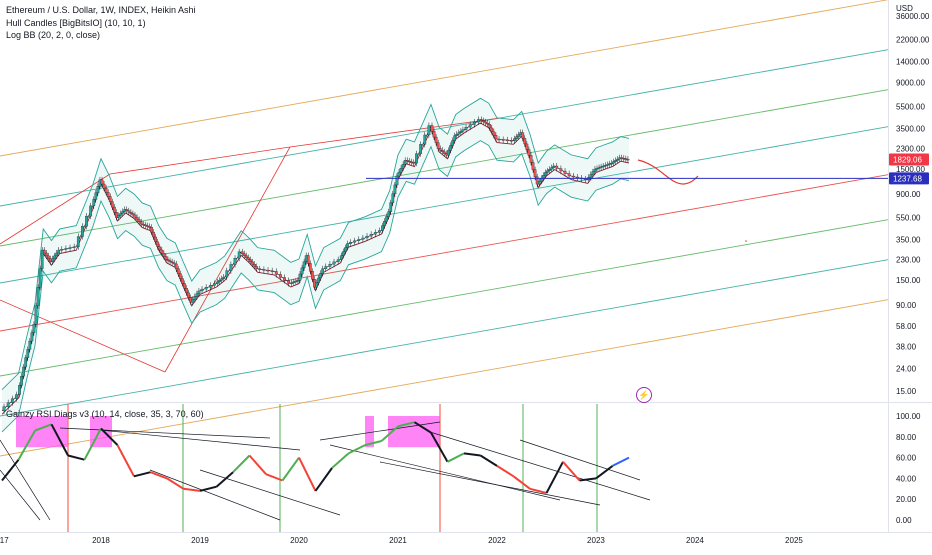  What do you see at coordinates (200, 540) in the screenshot?
I see `time-axis-label: 2019` at bounding box center [200, 540].